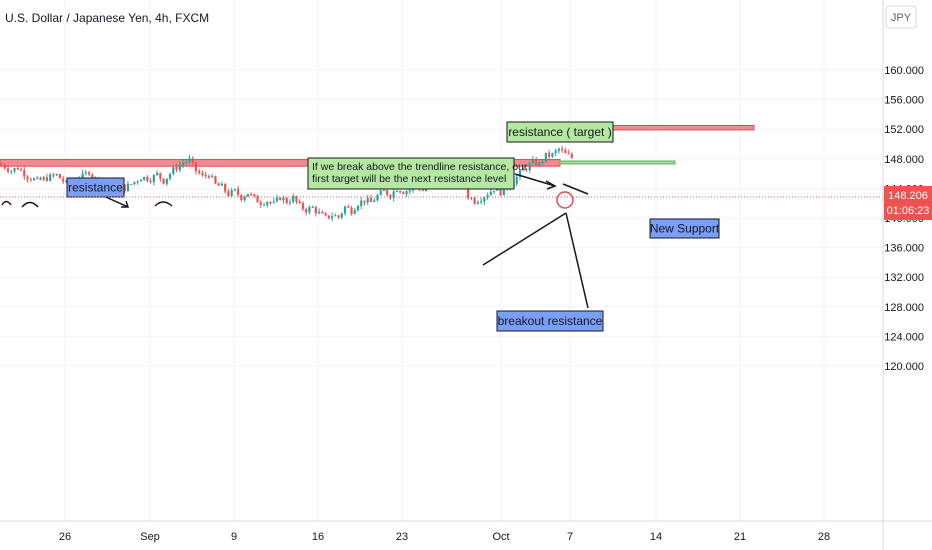 The height and width of the screenshot is (550, 932). What do you see at coordinates (535, 180) in the screenshot?
I see `note-arrow-line` at bounding box center [535, 180].